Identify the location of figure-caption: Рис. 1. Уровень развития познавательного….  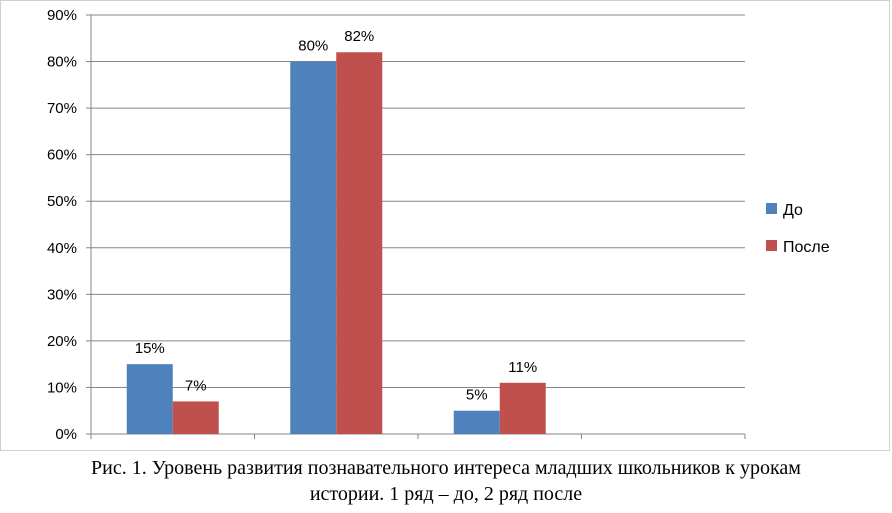
(446, 481).